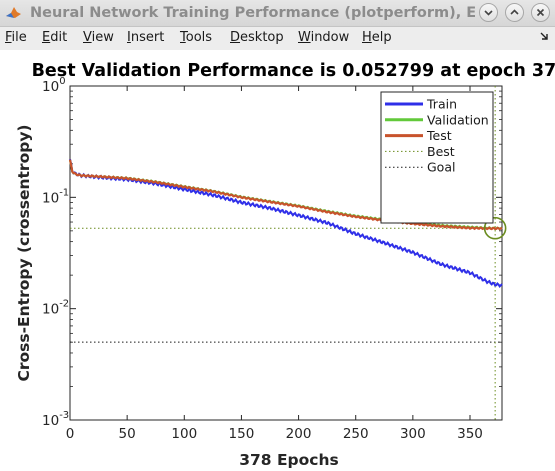 The width and height of the screenshot is (555, 471). I want to click on x-tick-label: 300, so click(413, 434).